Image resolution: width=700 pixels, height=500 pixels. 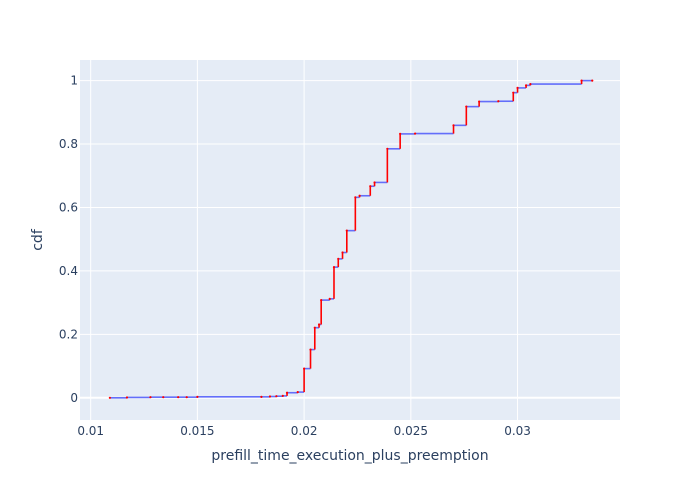 I want to click on x-axis-ticks: 0.01 0.015 0.02 0.025 0.03, so click(x=304, y=431).